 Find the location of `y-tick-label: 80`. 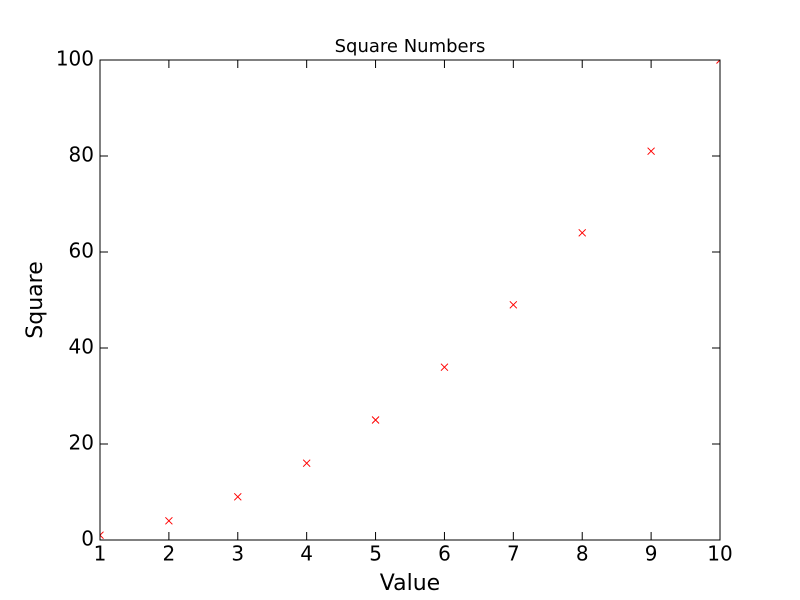

y-tick-label: 80 is located at coordinates (81, 155).